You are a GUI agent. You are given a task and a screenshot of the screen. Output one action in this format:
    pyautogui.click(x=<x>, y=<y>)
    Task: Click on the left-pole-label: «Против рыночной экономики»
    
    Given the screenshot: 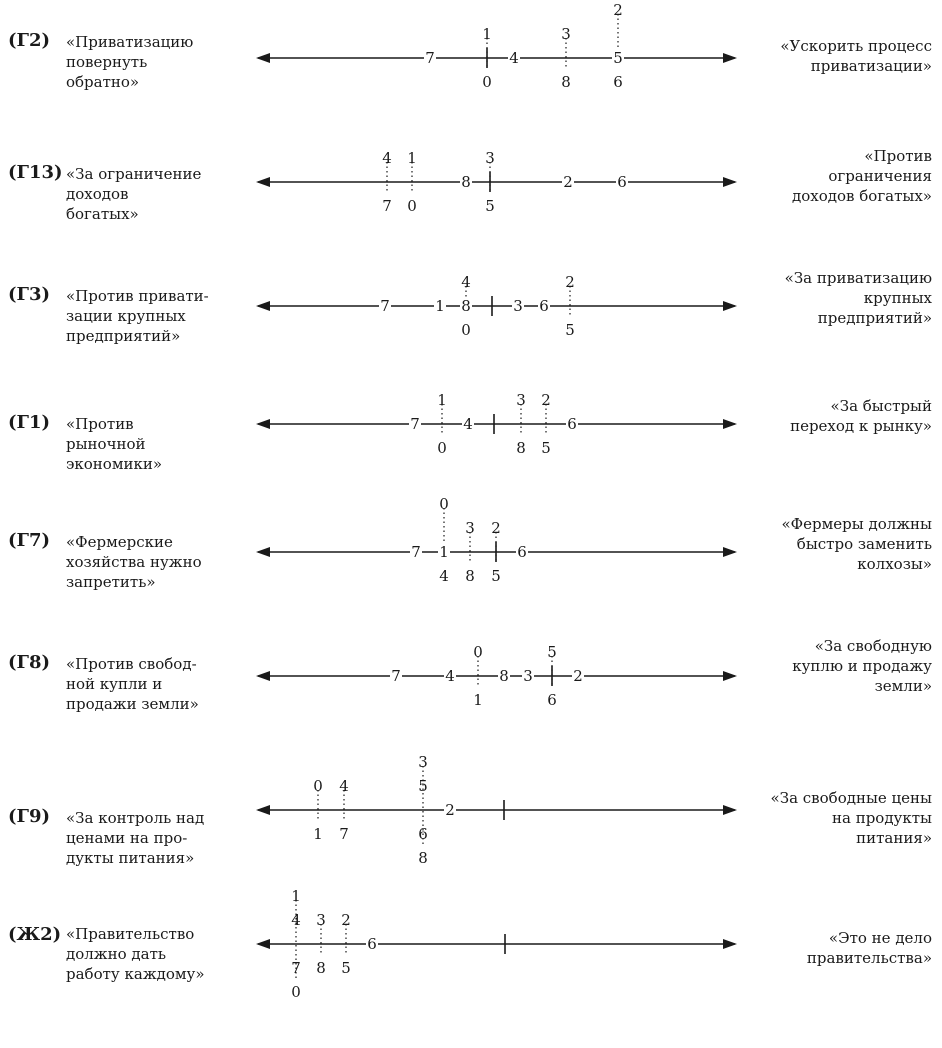 What is the action you would take?
    pyautogui.click(x=114, y=444)
    